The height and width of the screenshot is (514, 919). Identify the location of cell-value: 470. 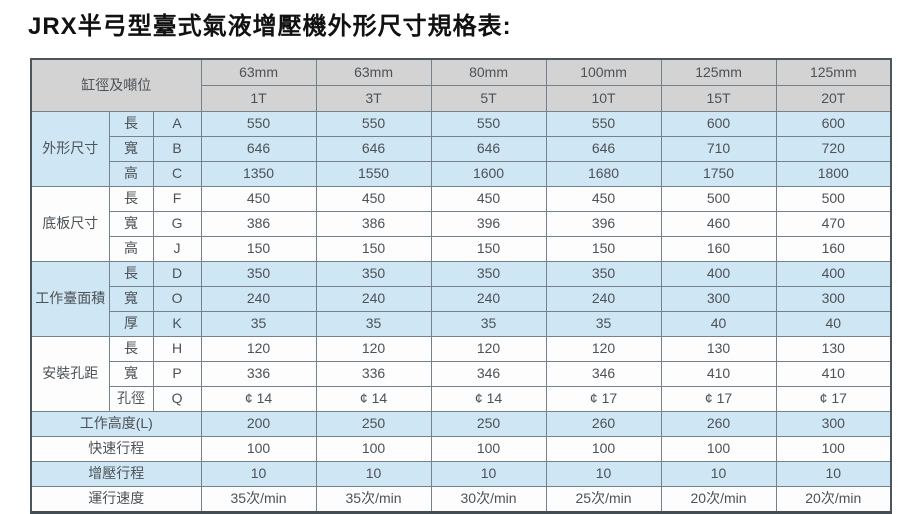
(833, 224).